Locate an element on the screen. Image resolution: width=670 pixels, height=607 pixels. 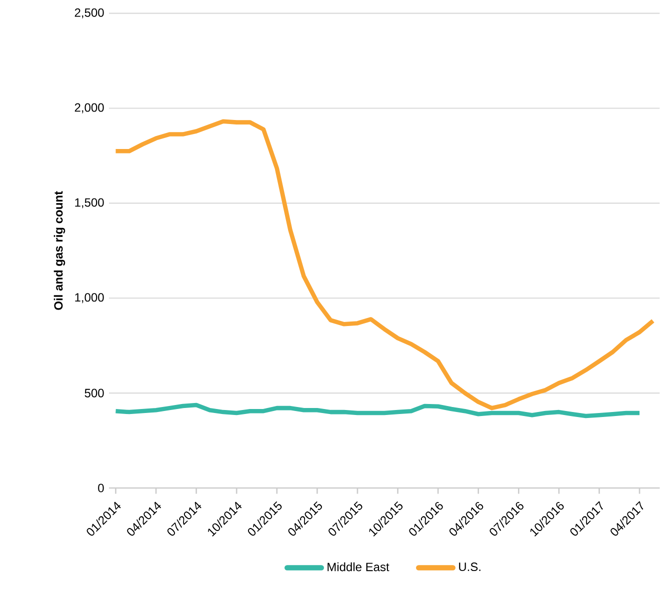
y-tick-label: 1,500 is located at coordinates (89, 203).